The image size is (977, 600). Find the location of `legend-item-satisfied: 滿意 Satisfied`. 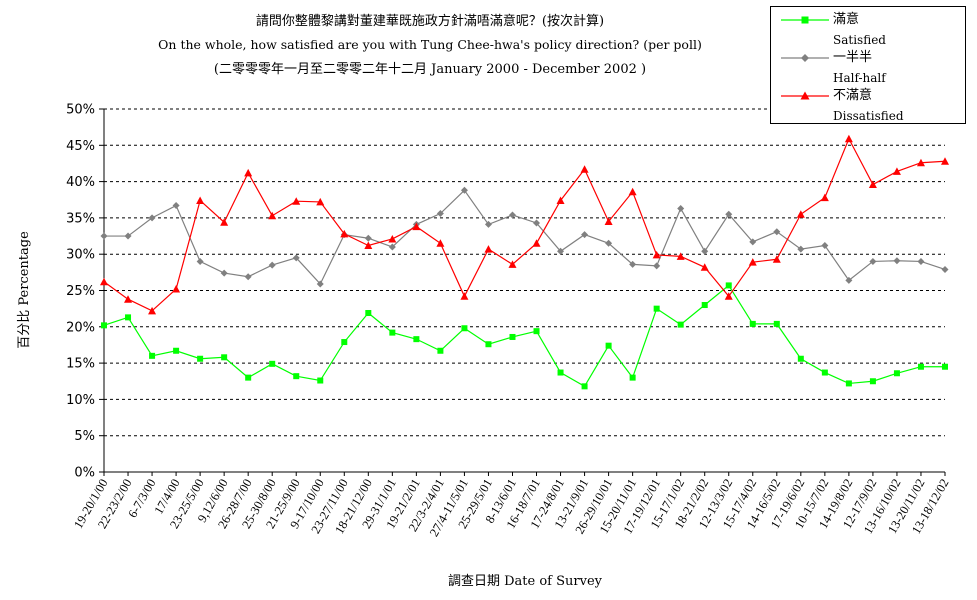

legend-item-satisfied: 滿意 Satisfied is located at coordinates (869, 28).